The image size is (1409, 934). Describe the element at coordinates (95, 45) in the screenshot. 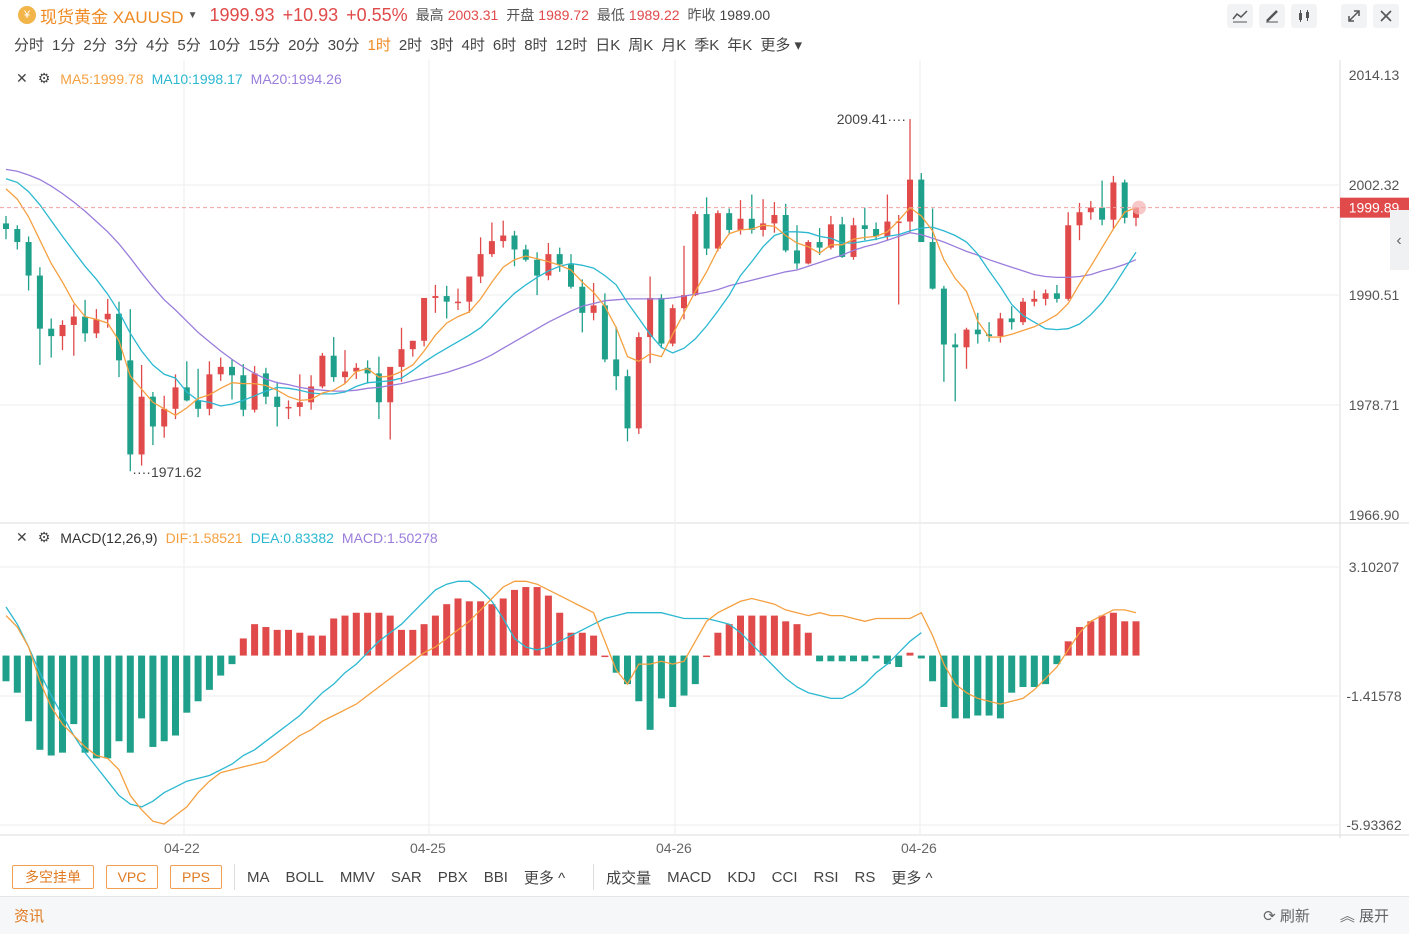

I see `period-tab: 2分` at that location.